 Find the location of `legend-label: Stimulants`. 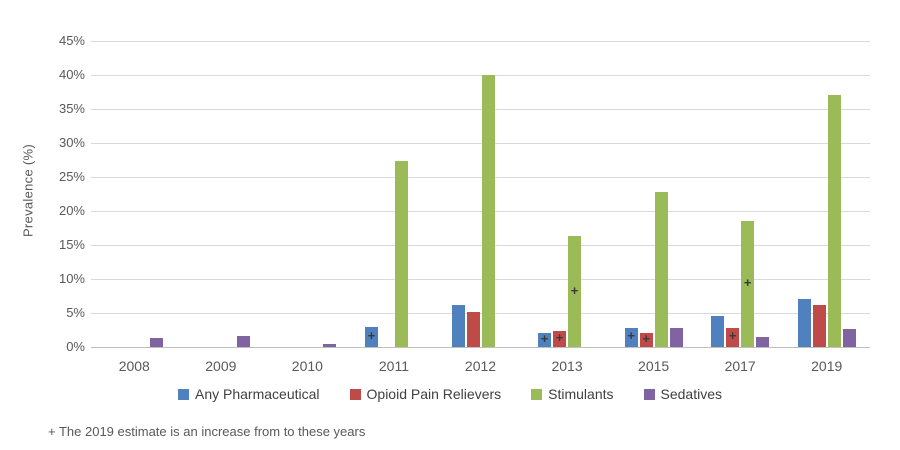

legend-label: Stimulants is located at coordinates (581, 394).